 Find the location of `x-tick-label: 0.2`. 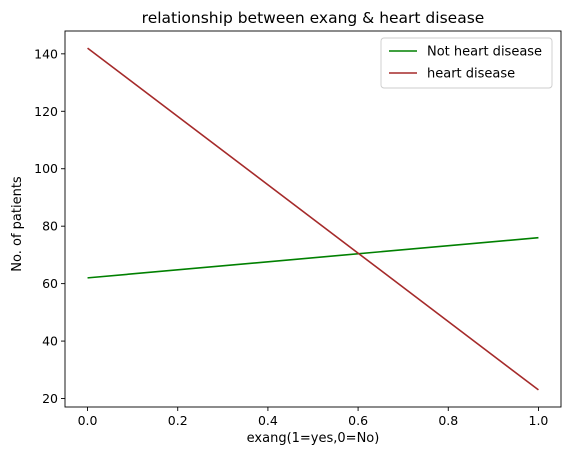

x-tick-label: 0.2 is located at coordinates (178, 420).